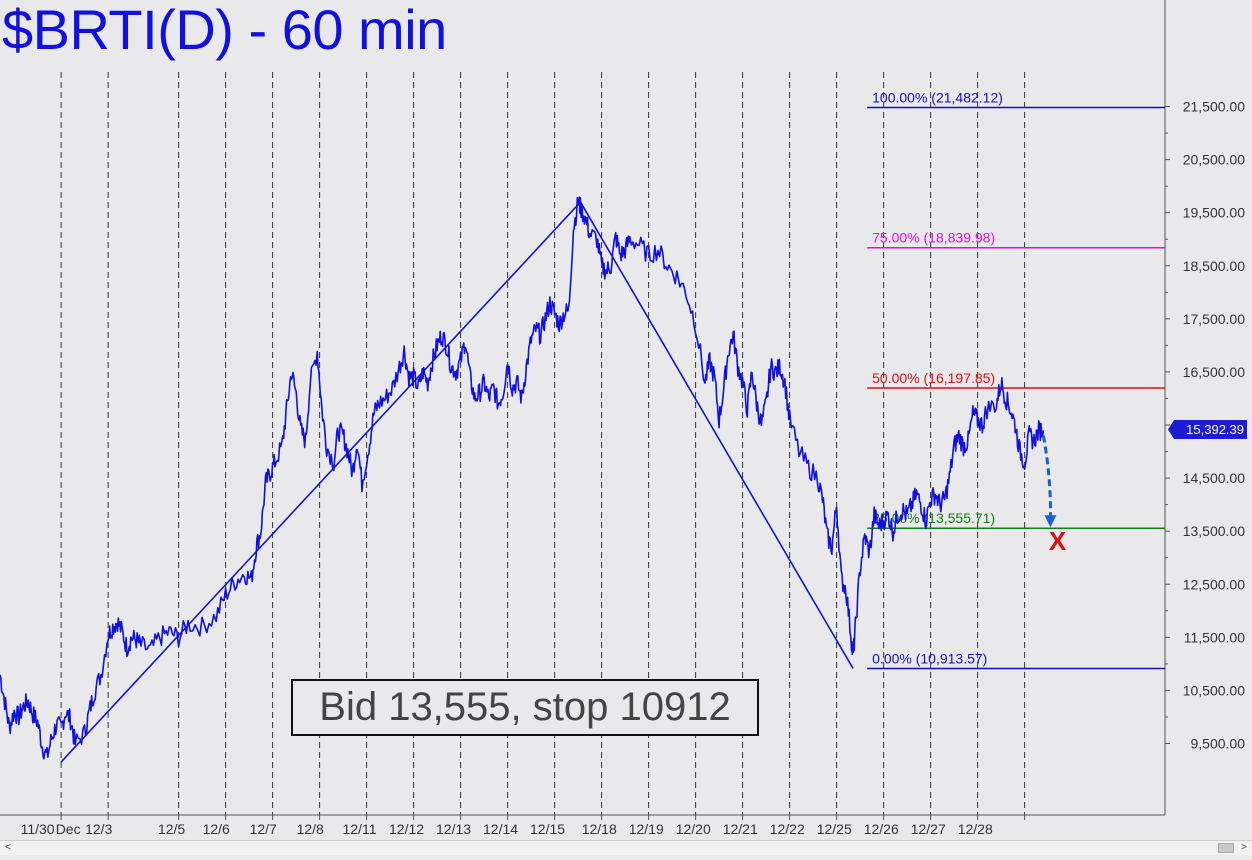 The image size is (1252, 860). Describe the element at coordinates (38, 829) in the screenshot. I see `x-tick-label: 11/30` at that location.